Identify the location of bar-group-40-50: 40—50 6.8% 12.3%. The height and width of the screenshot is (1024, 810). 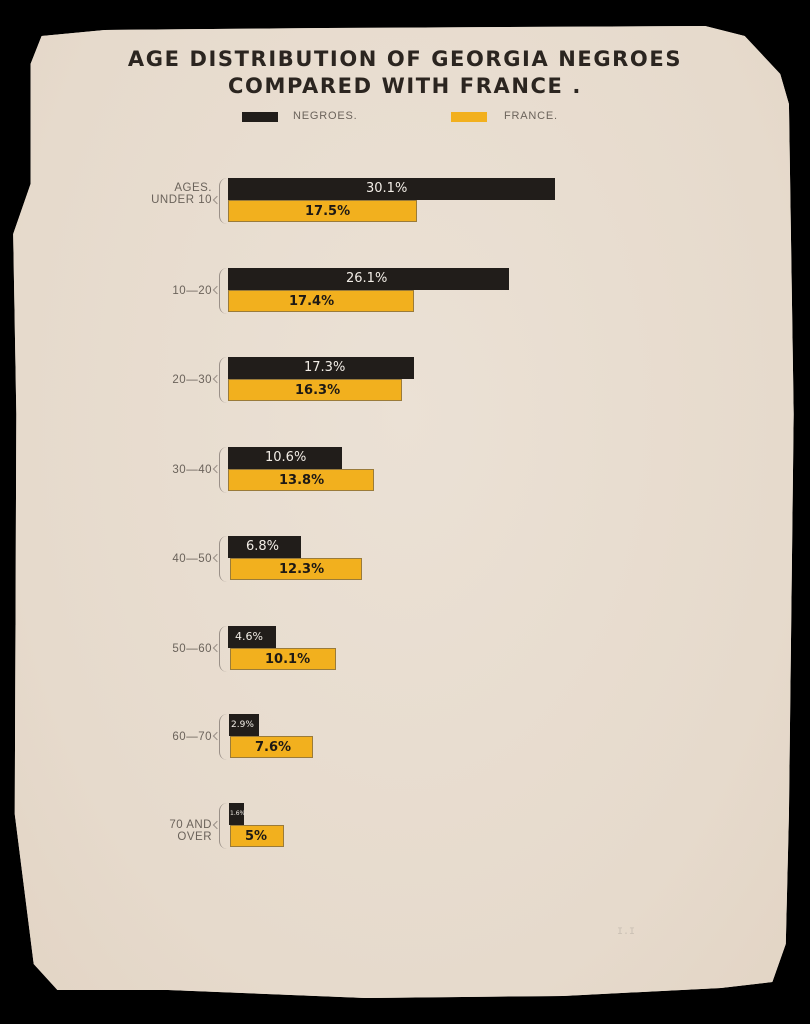
(405, 559).